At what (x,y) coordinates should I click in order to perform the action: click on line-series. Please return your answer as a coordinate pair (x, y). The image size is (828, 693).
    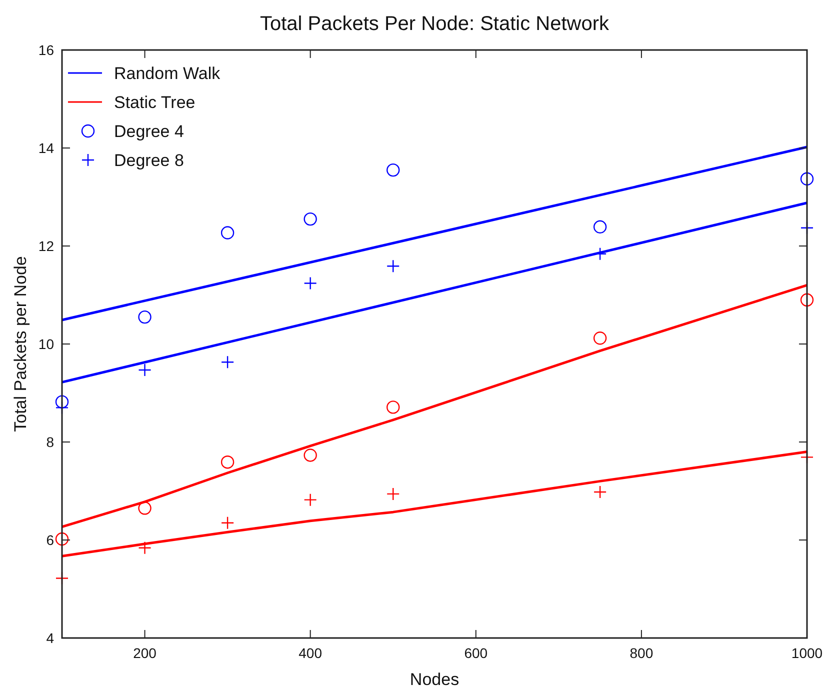
    Looking at the image, I should click on (434, 504).